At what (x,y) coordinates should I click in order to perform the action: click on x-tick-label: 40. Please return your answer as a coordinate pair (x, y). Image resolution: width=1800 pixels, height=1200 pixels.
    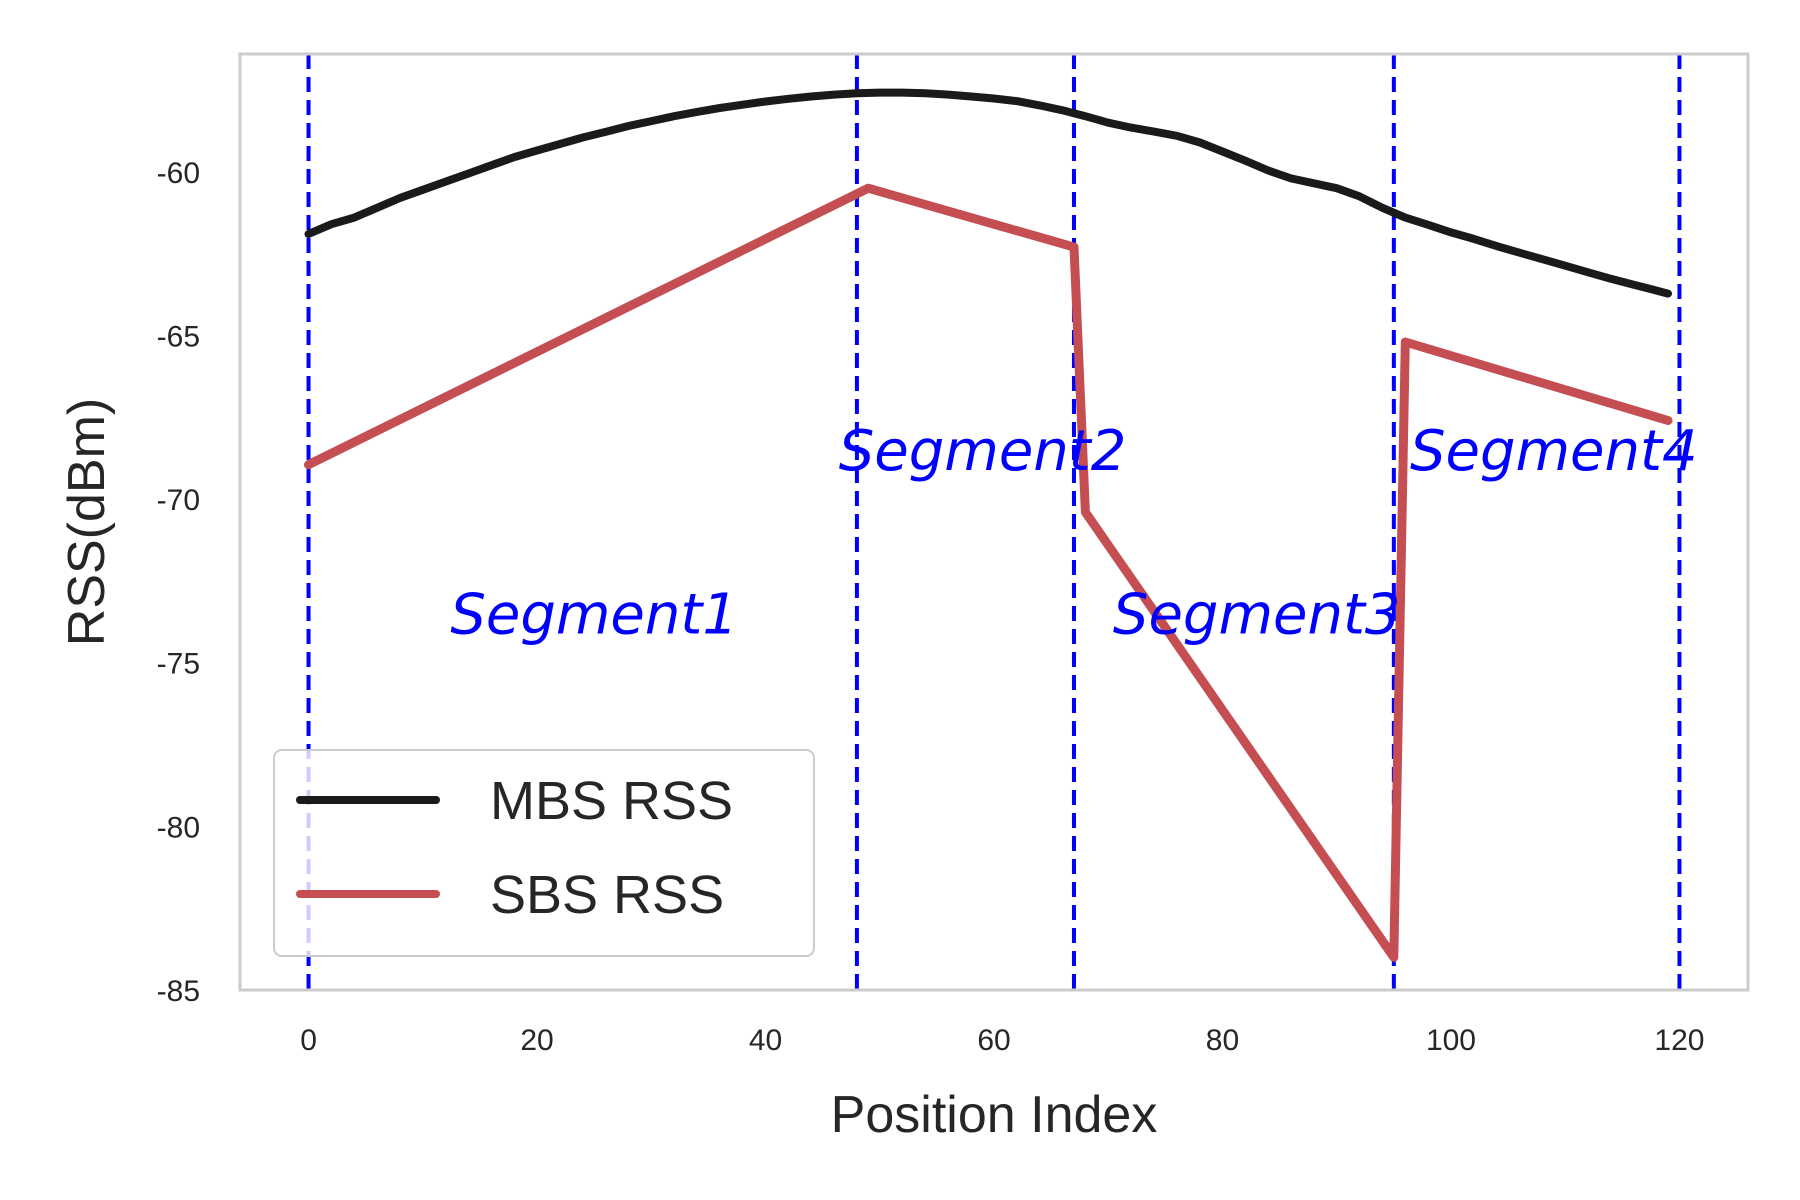
    Looking at the image, I should click on (765, 1040).